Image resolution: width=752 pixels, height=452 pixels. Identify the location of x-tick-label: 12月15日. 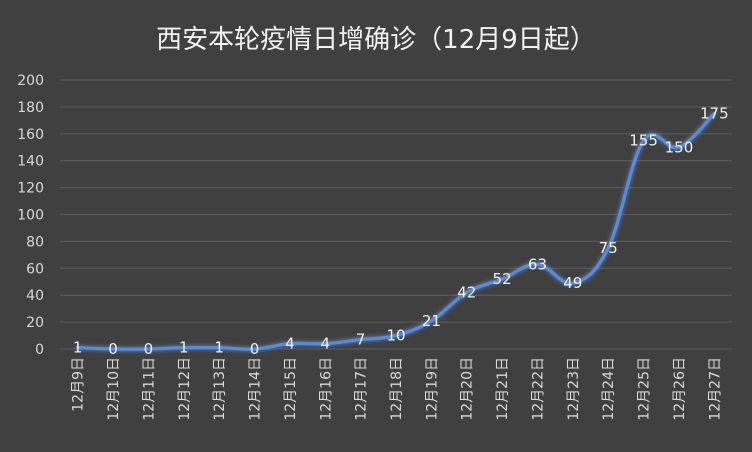
(291, 389).